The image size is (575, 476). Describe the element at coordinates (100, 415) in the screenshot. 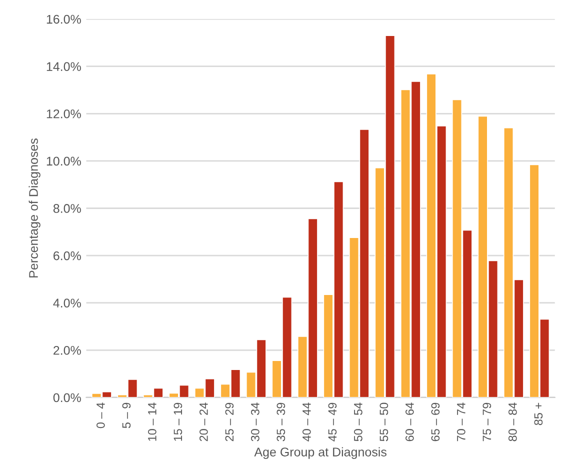

I see `x-tick-label: 0 – 4` at that location.